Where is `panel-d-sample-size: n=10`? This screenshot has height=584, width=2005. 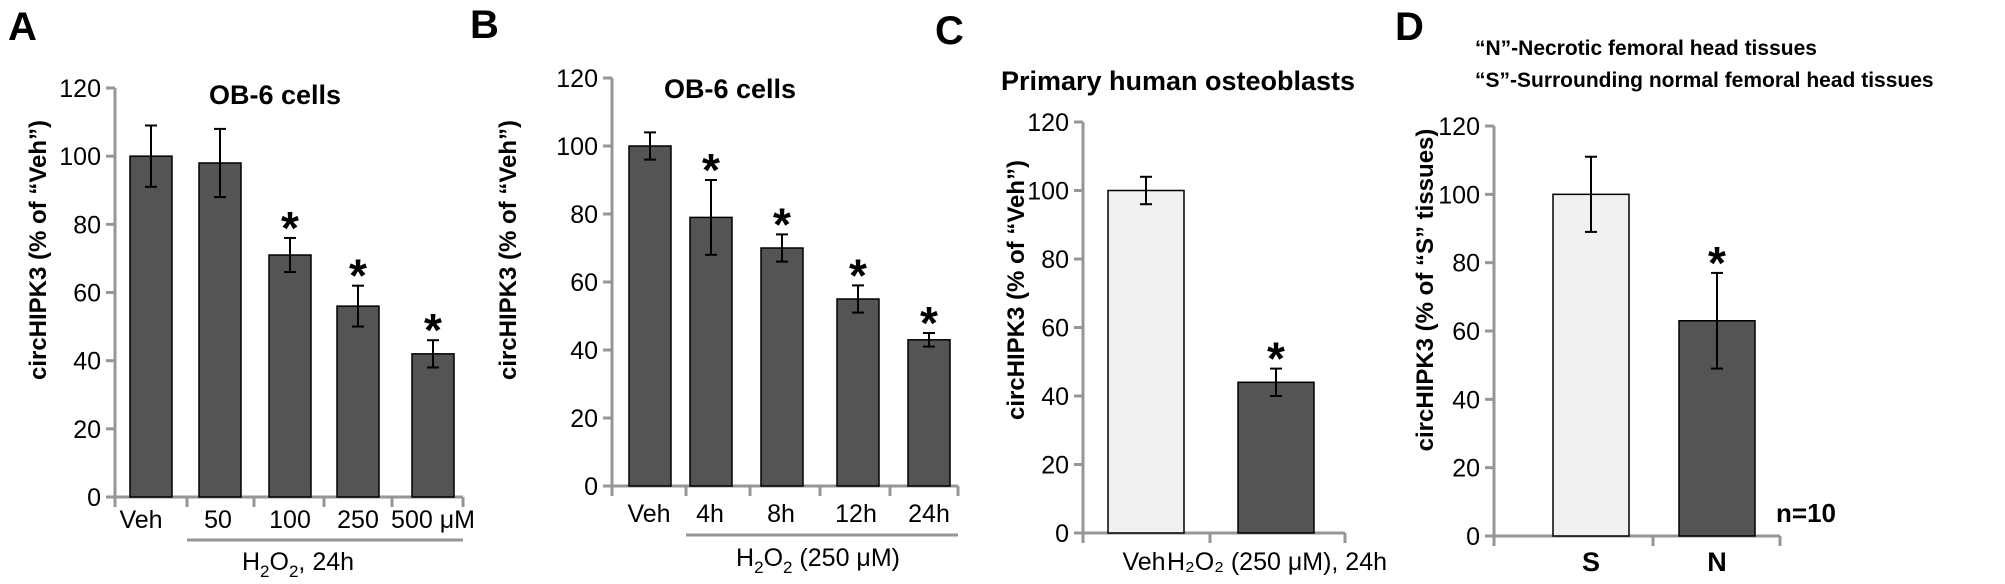
panel-d-sample-size: n=10 is located at coordinates (1806, 513).